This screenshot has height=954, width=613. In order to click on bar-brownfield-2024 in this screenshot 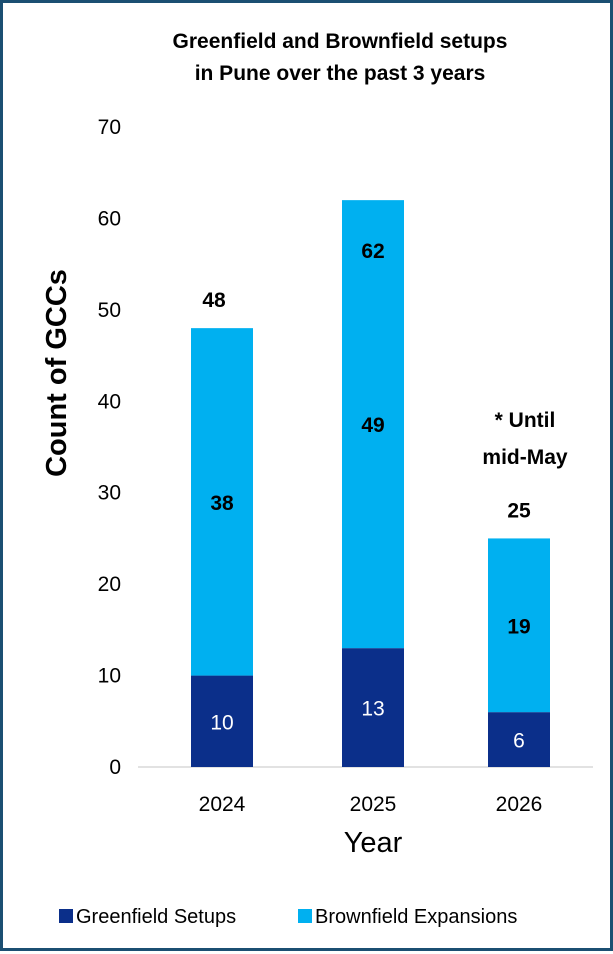, I will do `click(222, 502)`.